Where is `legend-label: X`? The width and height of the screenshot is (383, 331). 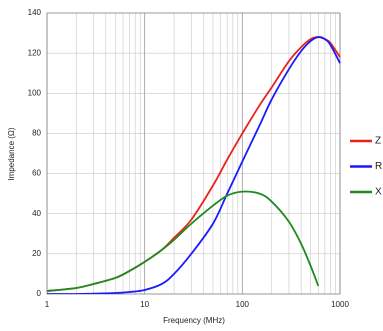
legend-label: X is located at coordinates (378, 192).